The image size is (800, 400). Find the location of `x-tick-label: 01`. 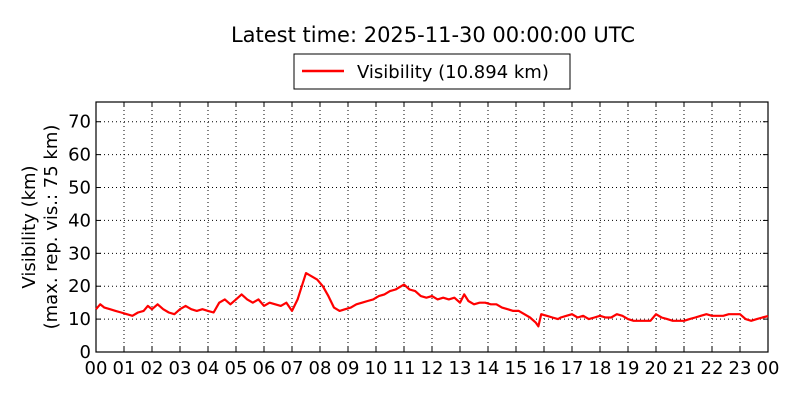

x-tick-label: 01 is located at coordinates (124, 368).